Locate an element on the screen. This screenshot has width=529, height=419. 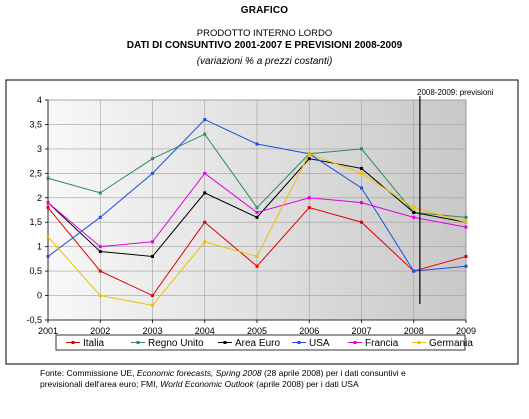
legend-marker-regno-unito is located at coordinates (138, 342).